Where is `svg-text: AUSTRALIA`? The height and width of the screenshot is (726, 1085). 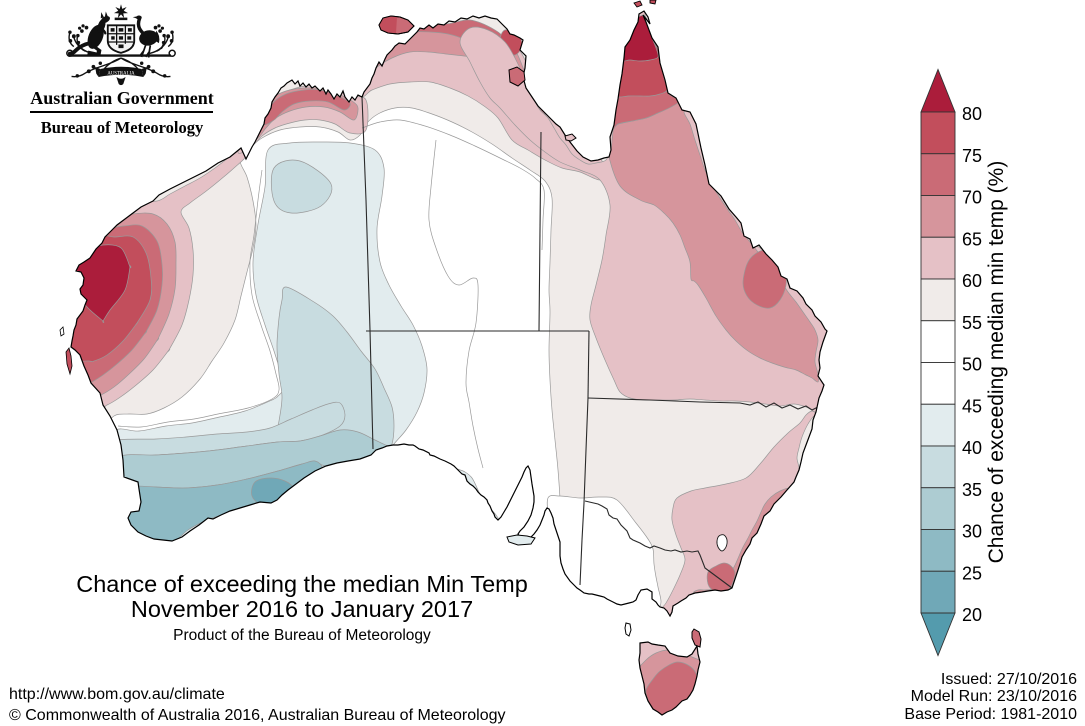
svg-text: AUSTRALIA is located at coordinates (121, 73).